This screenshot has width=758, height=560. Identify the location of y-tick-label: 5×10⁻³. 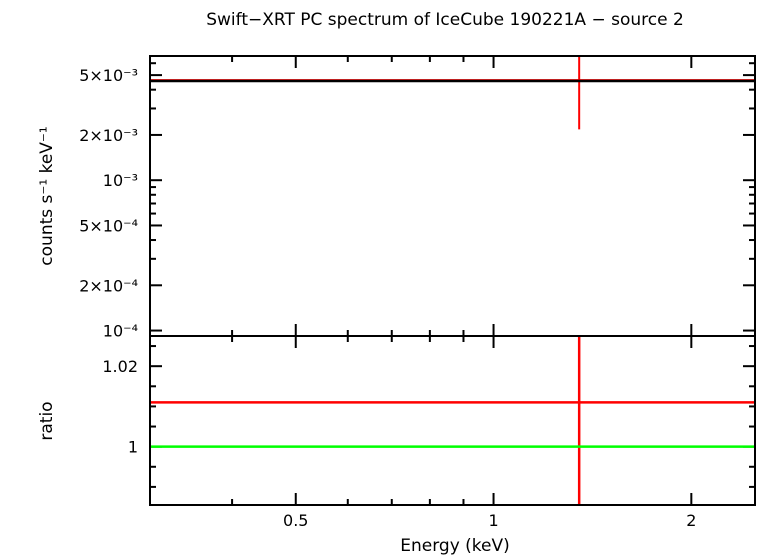
(108, 75).